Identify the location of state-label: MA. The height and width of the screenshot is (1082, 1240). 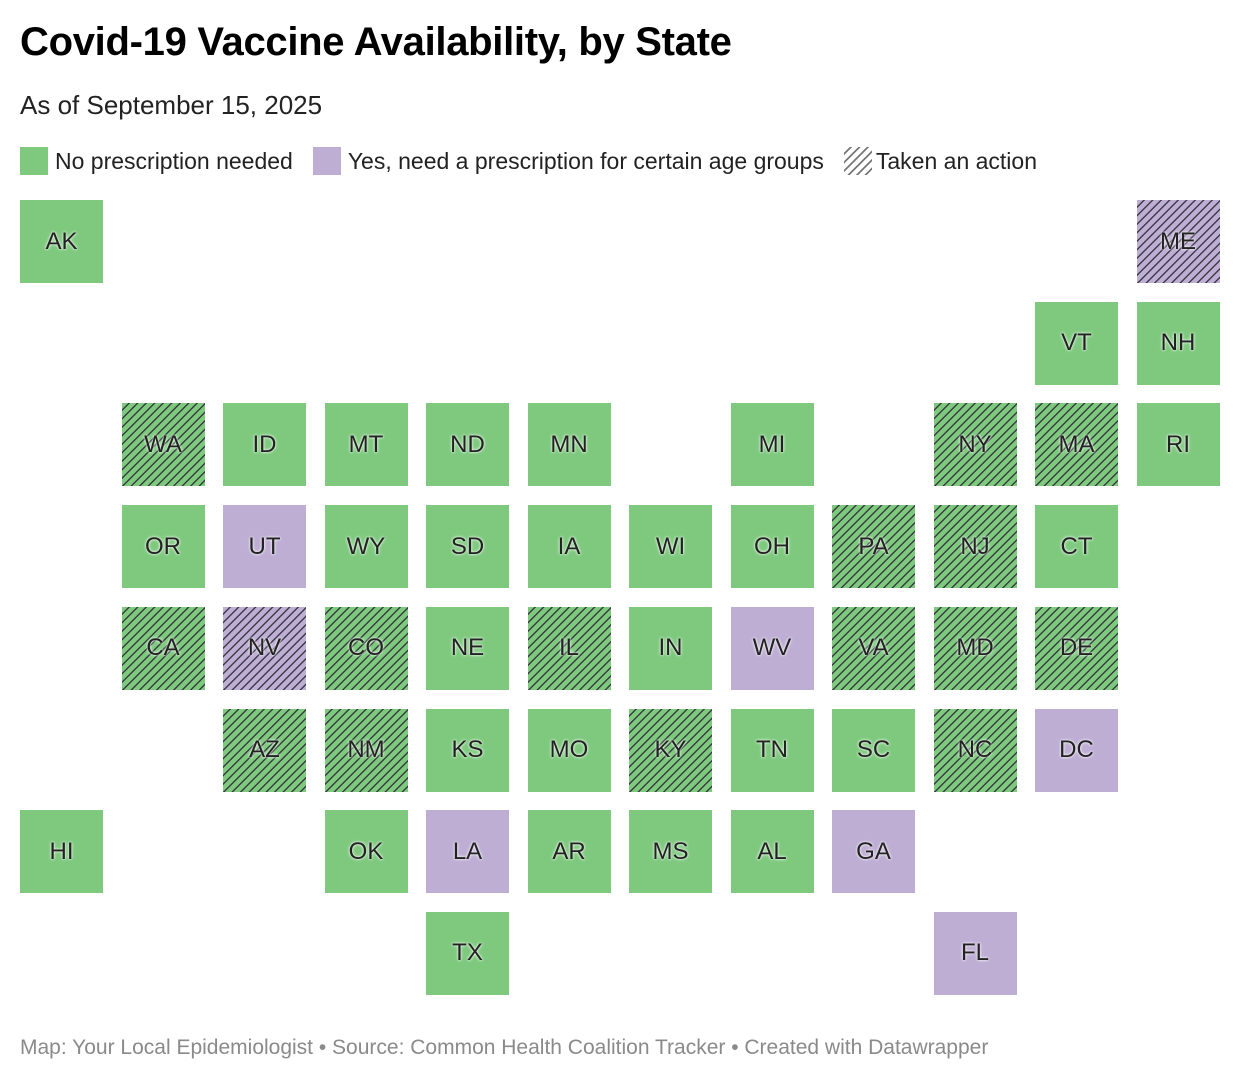
(1076, 444).